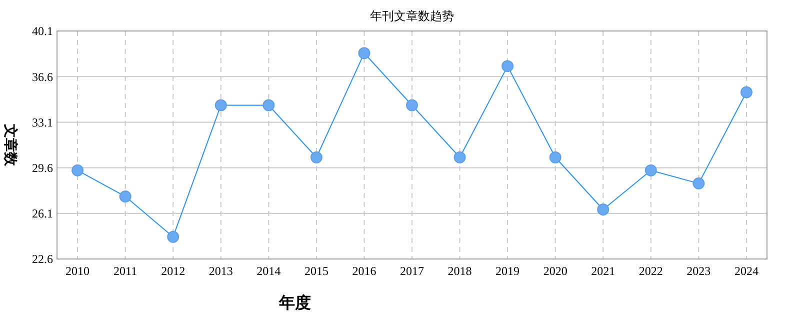 The width and height of the screenshot is (790, 330). What do you see at coordinates (42, 77) in the screenshot?
I see `y-tick-label: 36.6` at bounding box center [42, 77].